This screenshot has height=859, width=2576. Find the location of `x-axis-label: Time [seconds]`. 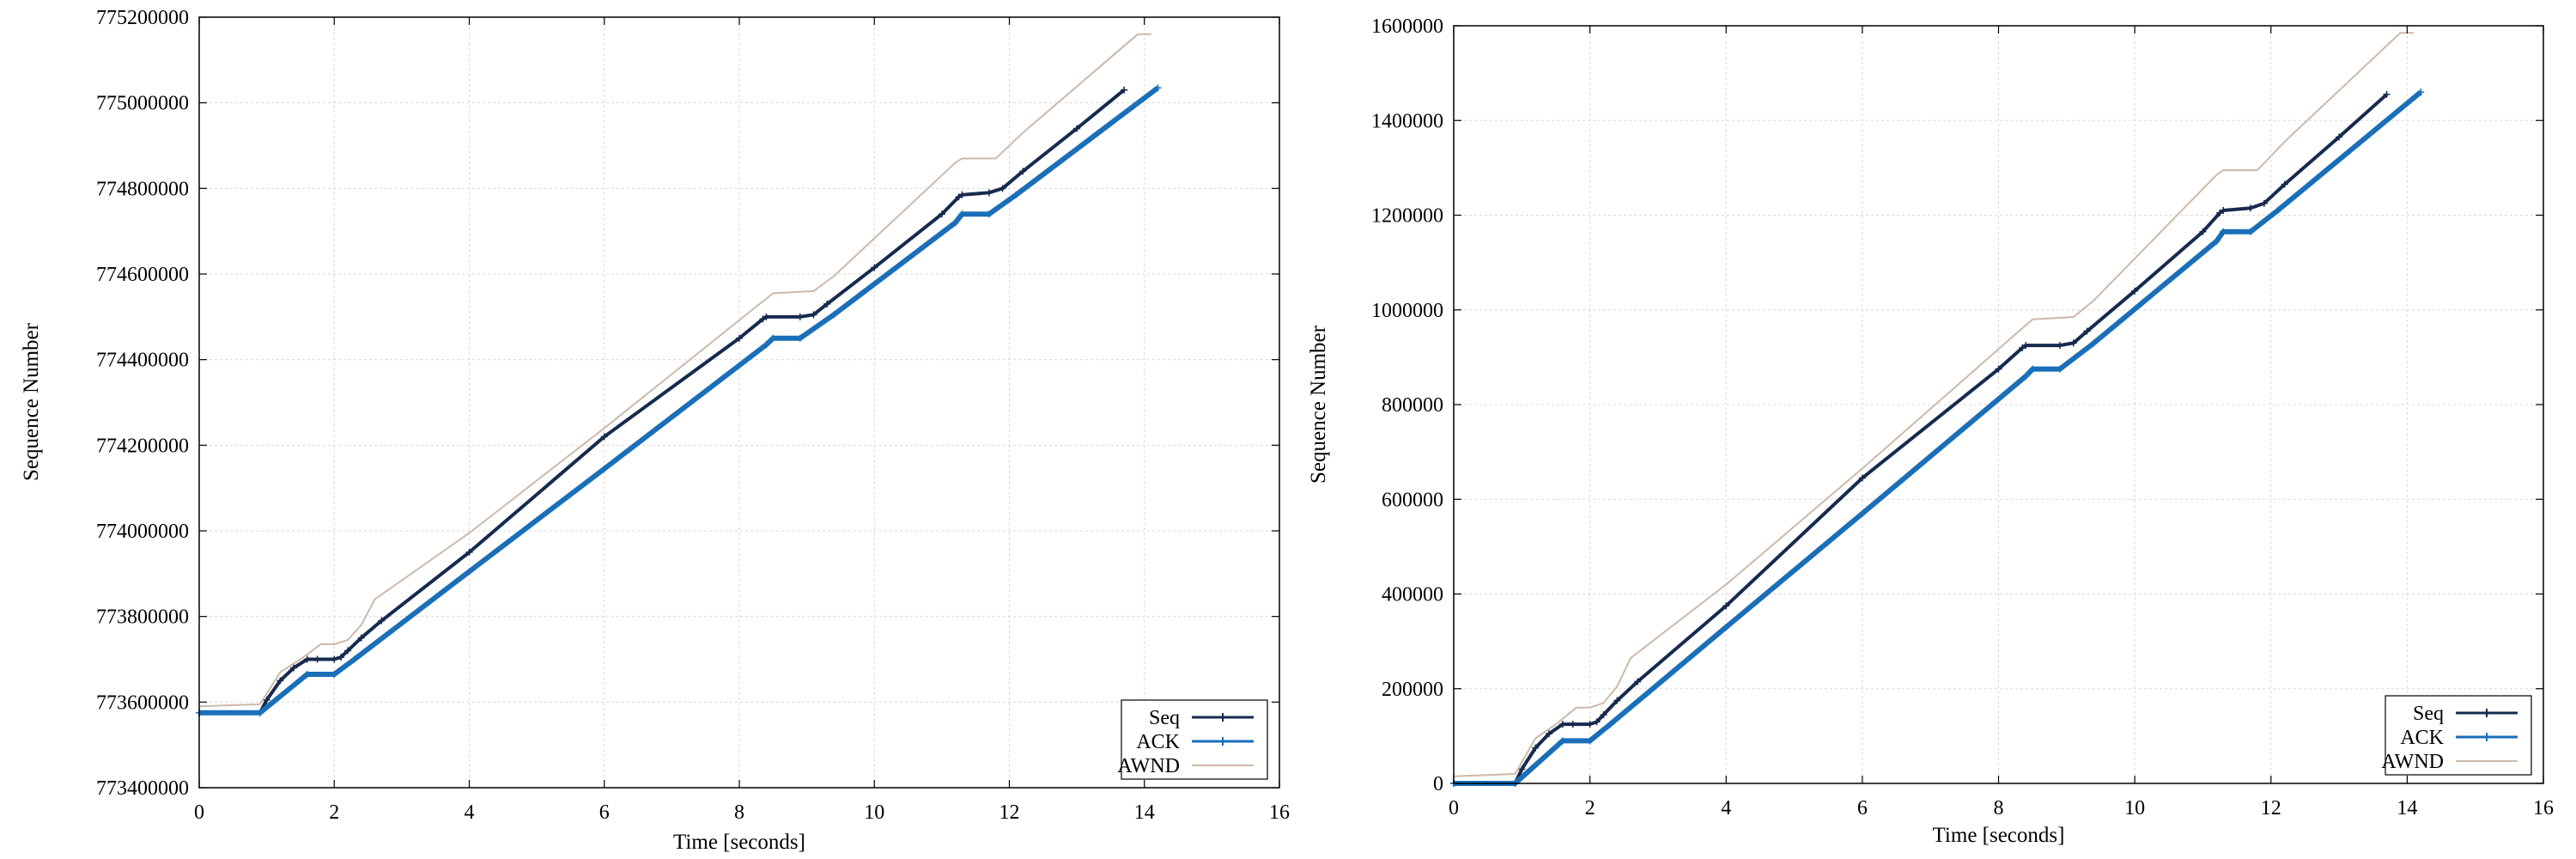

x-axis-label: Time [seconds] is located at coordinates (739, 842).